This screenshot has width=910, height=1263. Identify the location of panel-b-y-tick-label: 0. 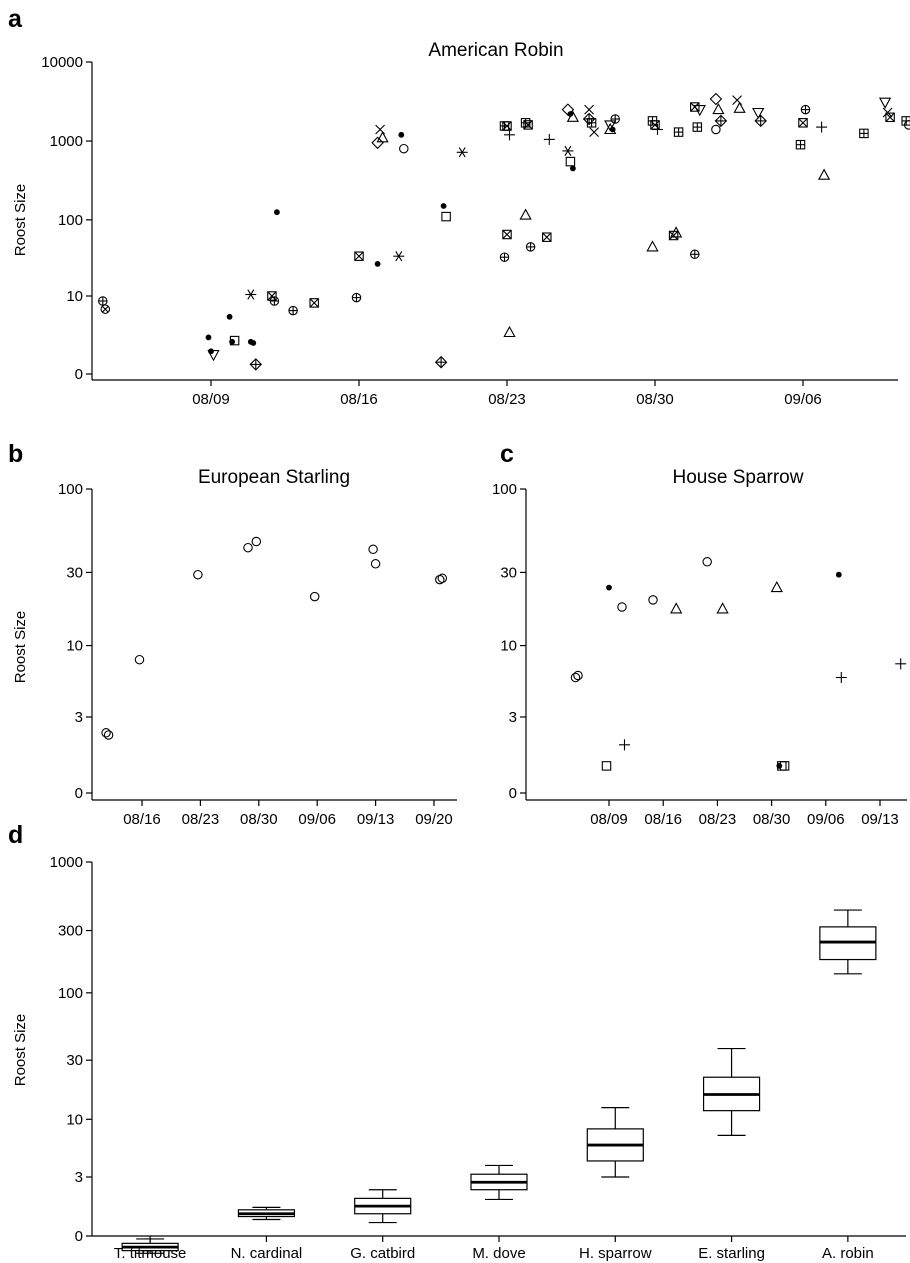
(79, 793).